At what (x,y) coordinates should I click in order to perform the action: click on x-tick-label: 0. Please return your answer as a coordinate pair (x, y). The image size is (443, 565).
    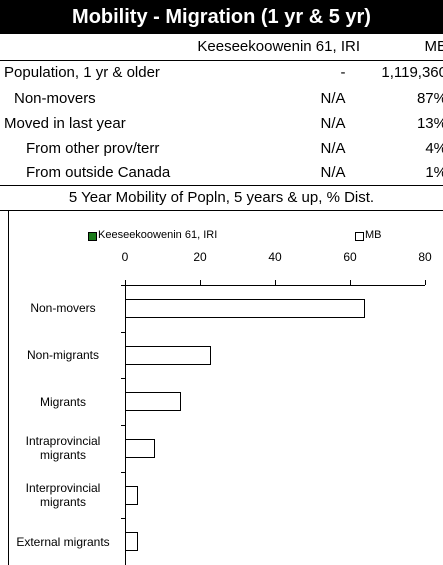
    Looking at the image, I should click on (125, 257).